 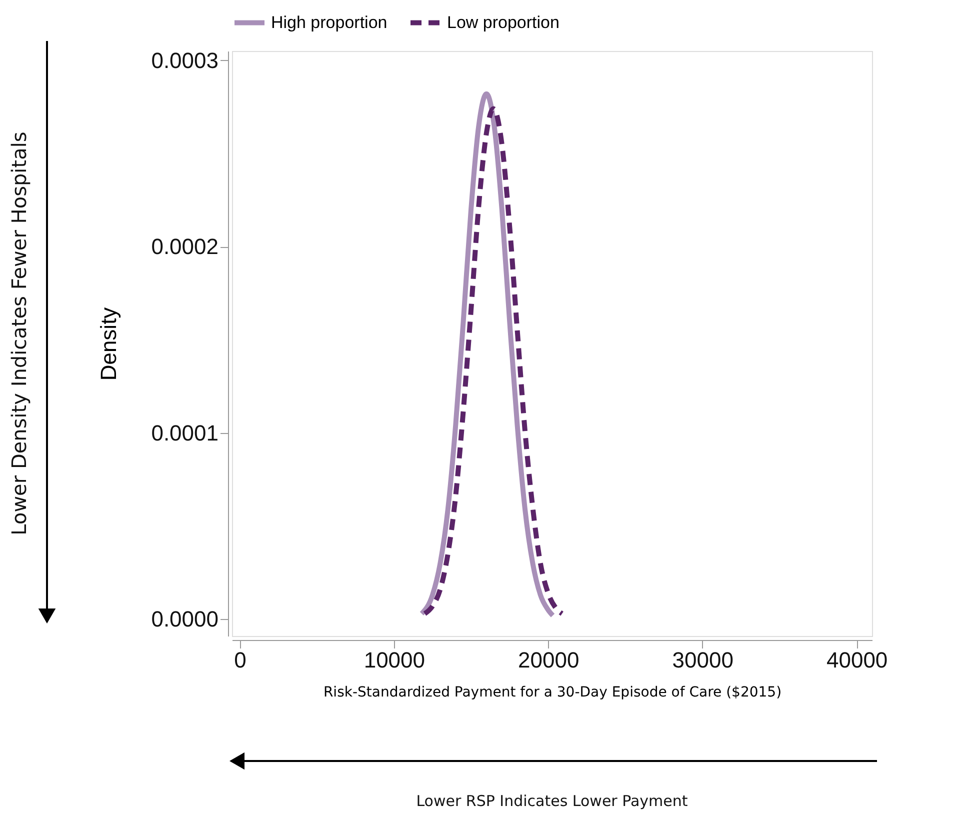 What do you see at coordinates (240, 660) in the screenshot?
I see `x-tick-label: 0` at bounding box center [240, 660].